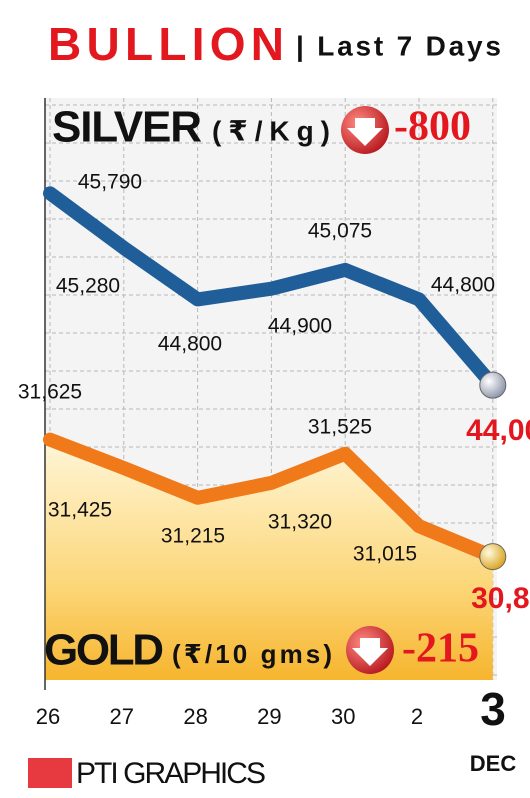 The width and height of the screenshot is (530, 798). I want to click on data-label: 31,320, so click(300, 522).